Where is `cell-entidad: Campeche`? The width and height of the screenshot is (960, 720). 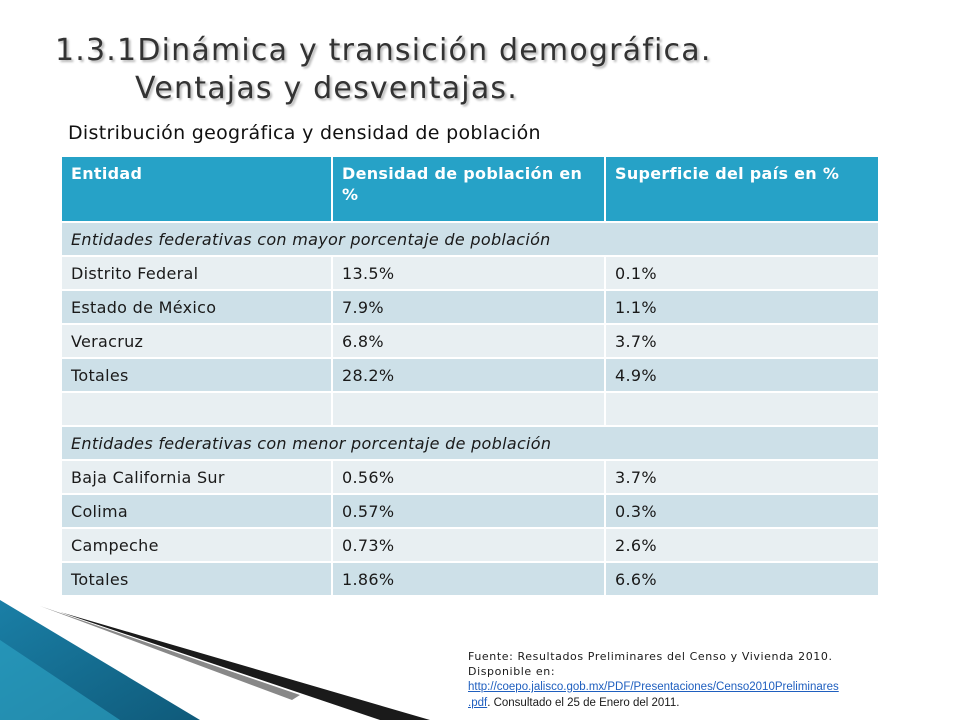
cell-entidad: Campeche is located at coordinates (196, 545).